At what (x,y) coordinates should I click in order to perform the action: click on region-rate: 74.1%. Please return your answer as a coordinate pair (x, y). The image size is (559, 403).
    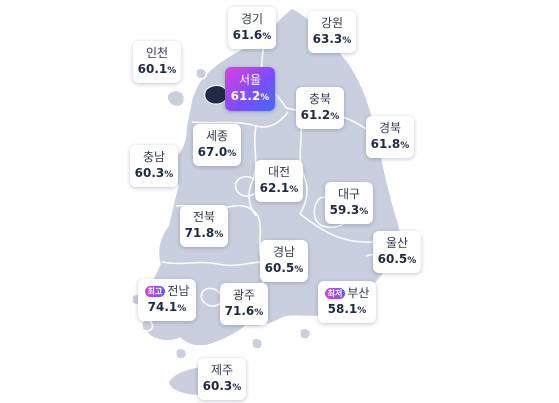
    Looking at the image, I should click on (167, 307).